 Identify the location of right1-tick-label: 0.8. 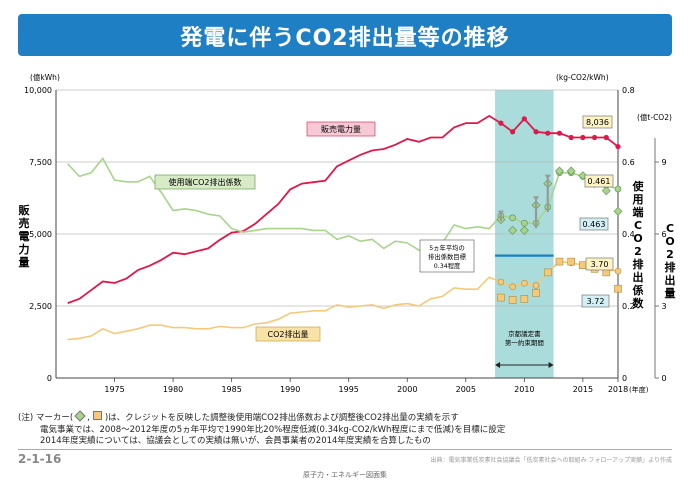
(628, 90).